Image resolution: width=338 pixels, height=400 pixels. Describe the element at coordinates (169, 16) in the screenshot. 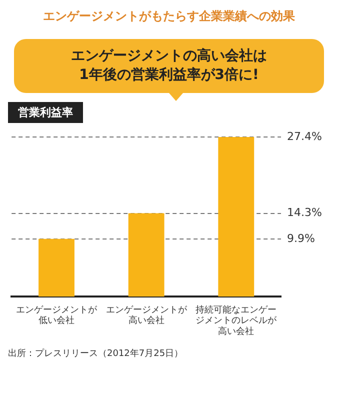

I see `chart-title: エンゲージメントがもたらす企業業績への効果` at that location.